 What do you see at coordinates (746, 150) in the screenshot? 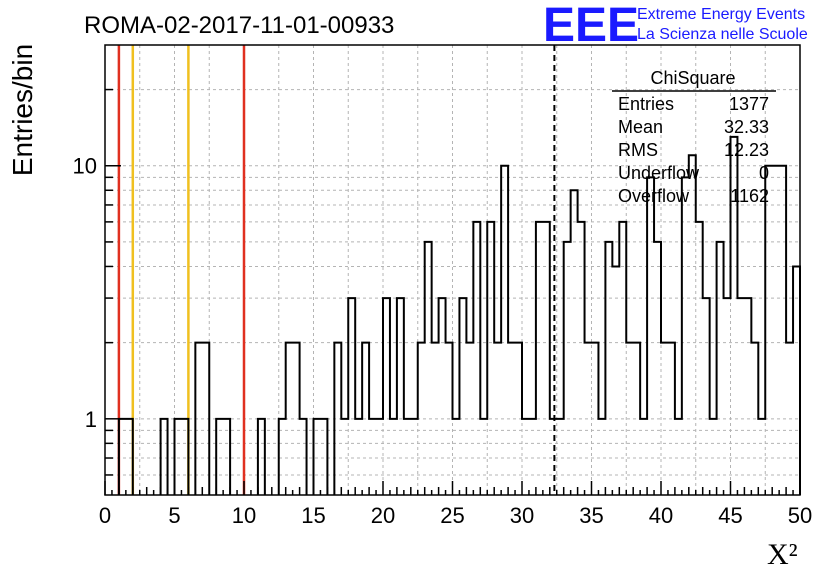
I see `stats-row-value: 12.23` at bounding box center [746, 150].